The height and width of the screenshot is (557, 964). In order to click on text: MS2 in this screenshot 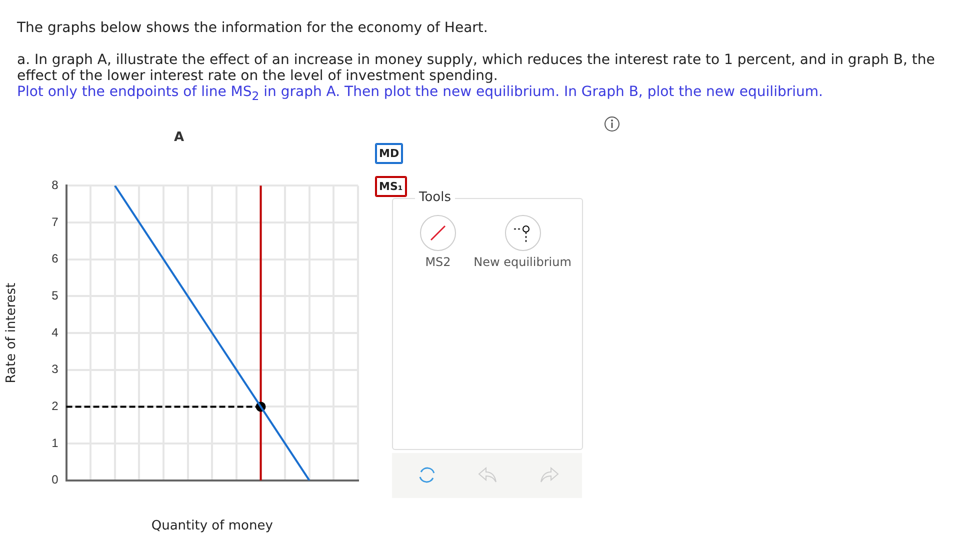, I will do `click(438, 262)`.